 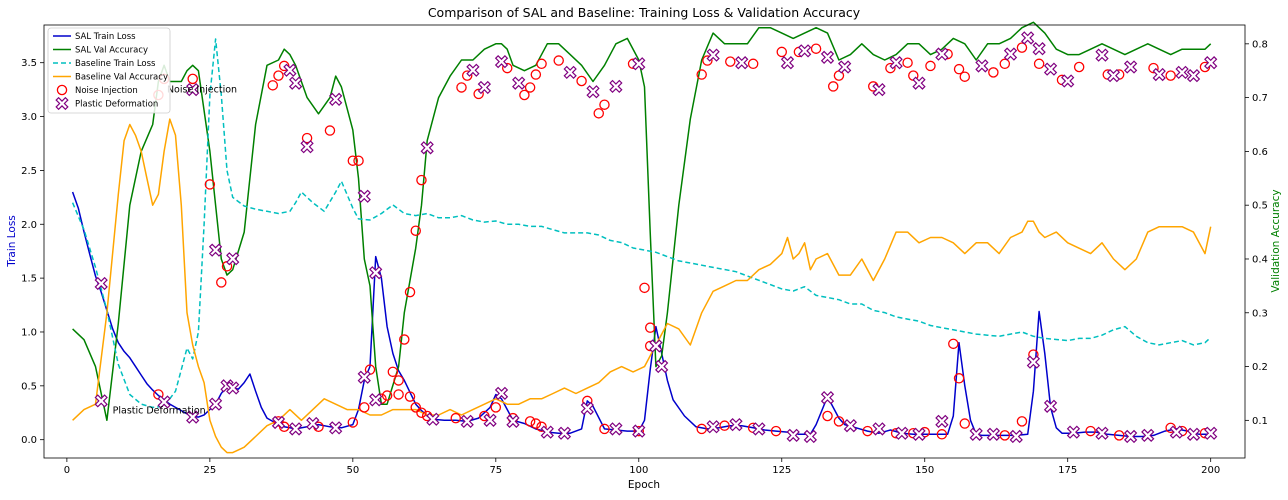 I want to click on y-left-tick-label: 0.5, so click(x=29, y=386).